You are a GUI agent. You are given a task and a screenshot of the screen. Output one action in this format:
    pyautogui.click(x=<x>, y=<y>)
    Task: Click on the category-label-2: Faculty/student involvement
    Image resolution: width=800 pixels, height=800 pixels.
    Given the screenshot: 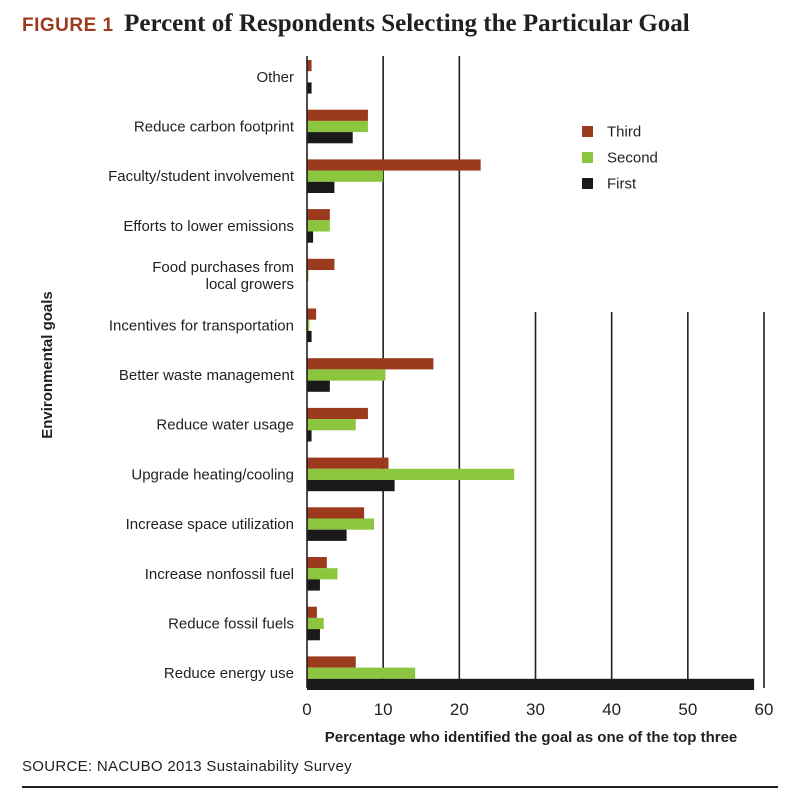 What is the action you would take?
    pyautogui.click(x=201, y=176)
    